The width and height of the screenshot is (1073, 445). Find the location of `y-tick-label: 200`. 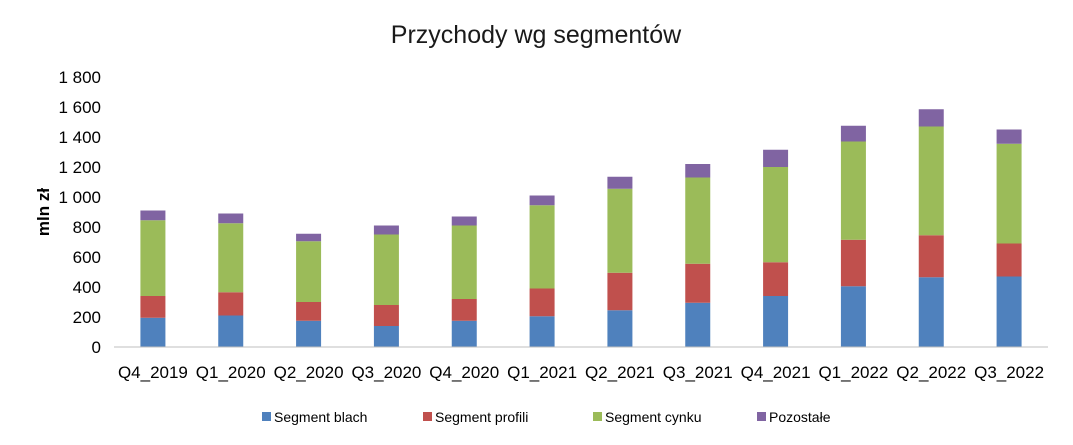

y-tick-label: 200 is located at coordinates (87, 317).